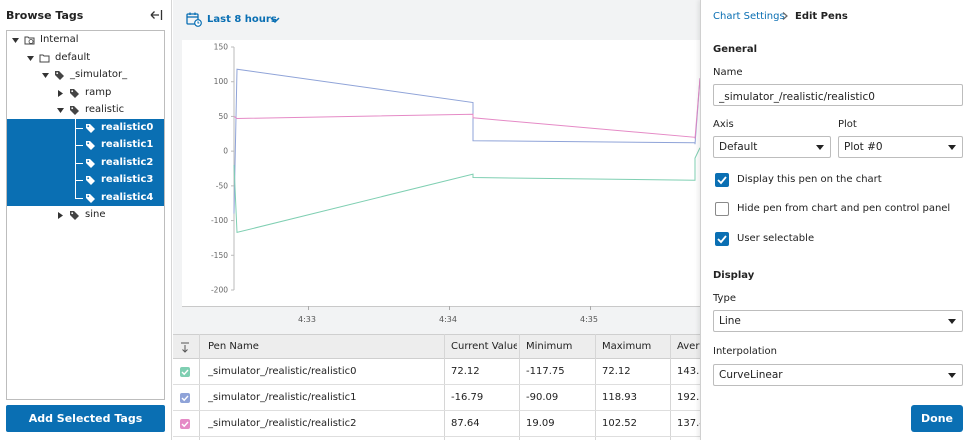 This screenshot has height=440, width=974. I want to click on plot-select: Plot #0, so click(900, 147).